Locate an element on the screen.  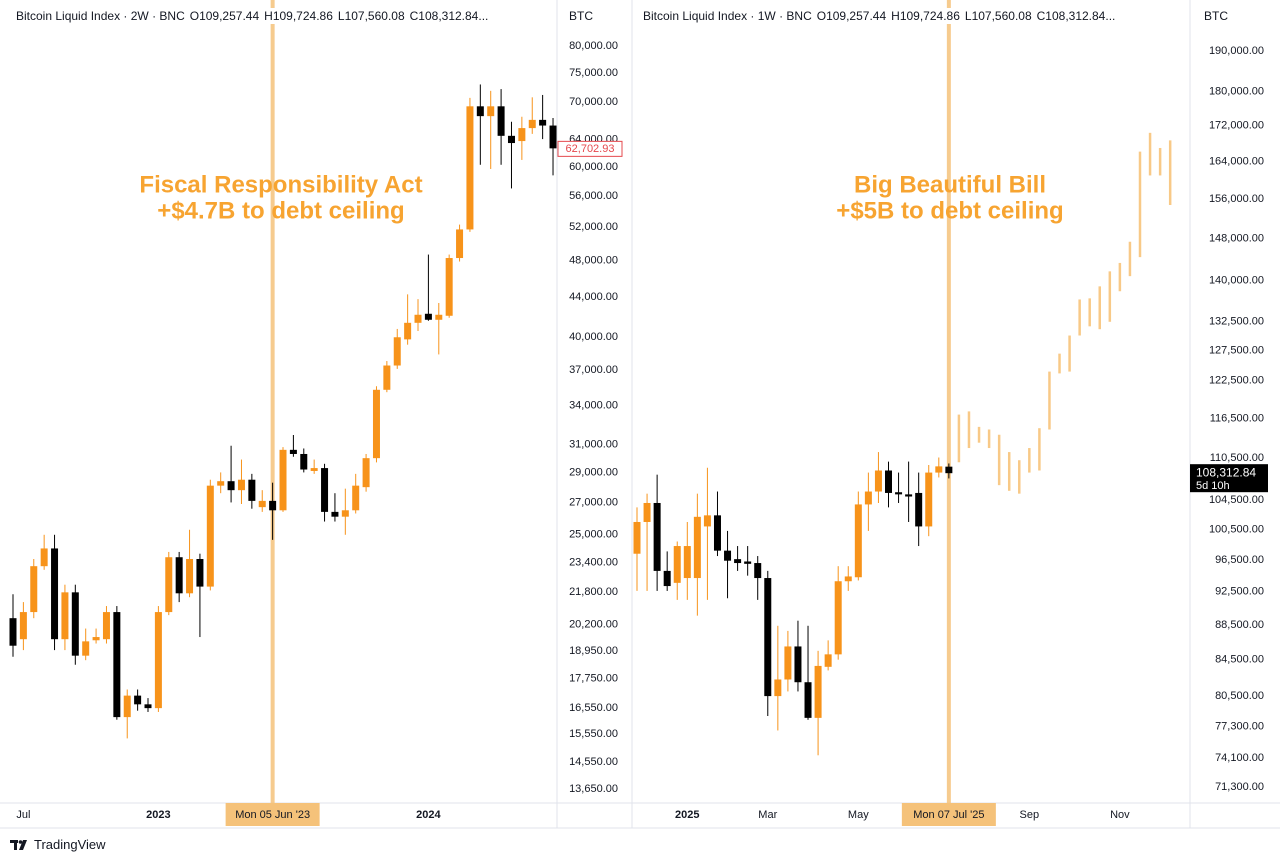
x-tick-label: 2023 is located at coordinates (158, 815).